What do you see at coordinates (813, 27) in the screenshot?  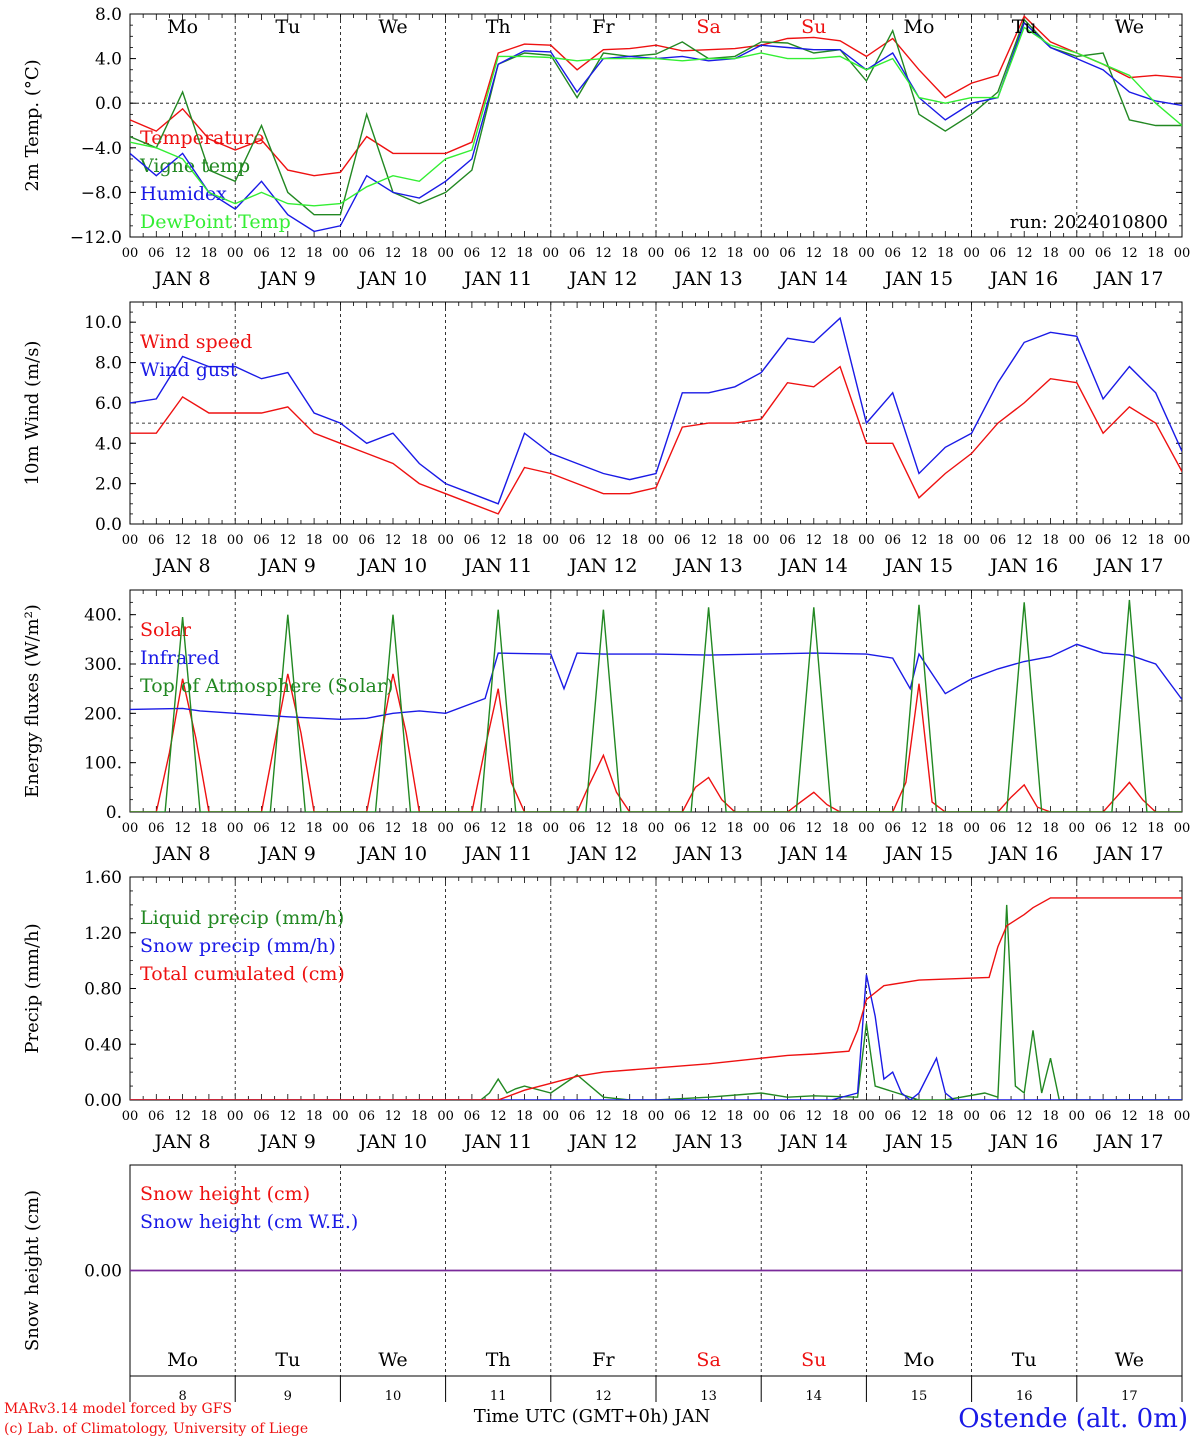 I see `weekday-label: Su` at bounding box center [813, 27].